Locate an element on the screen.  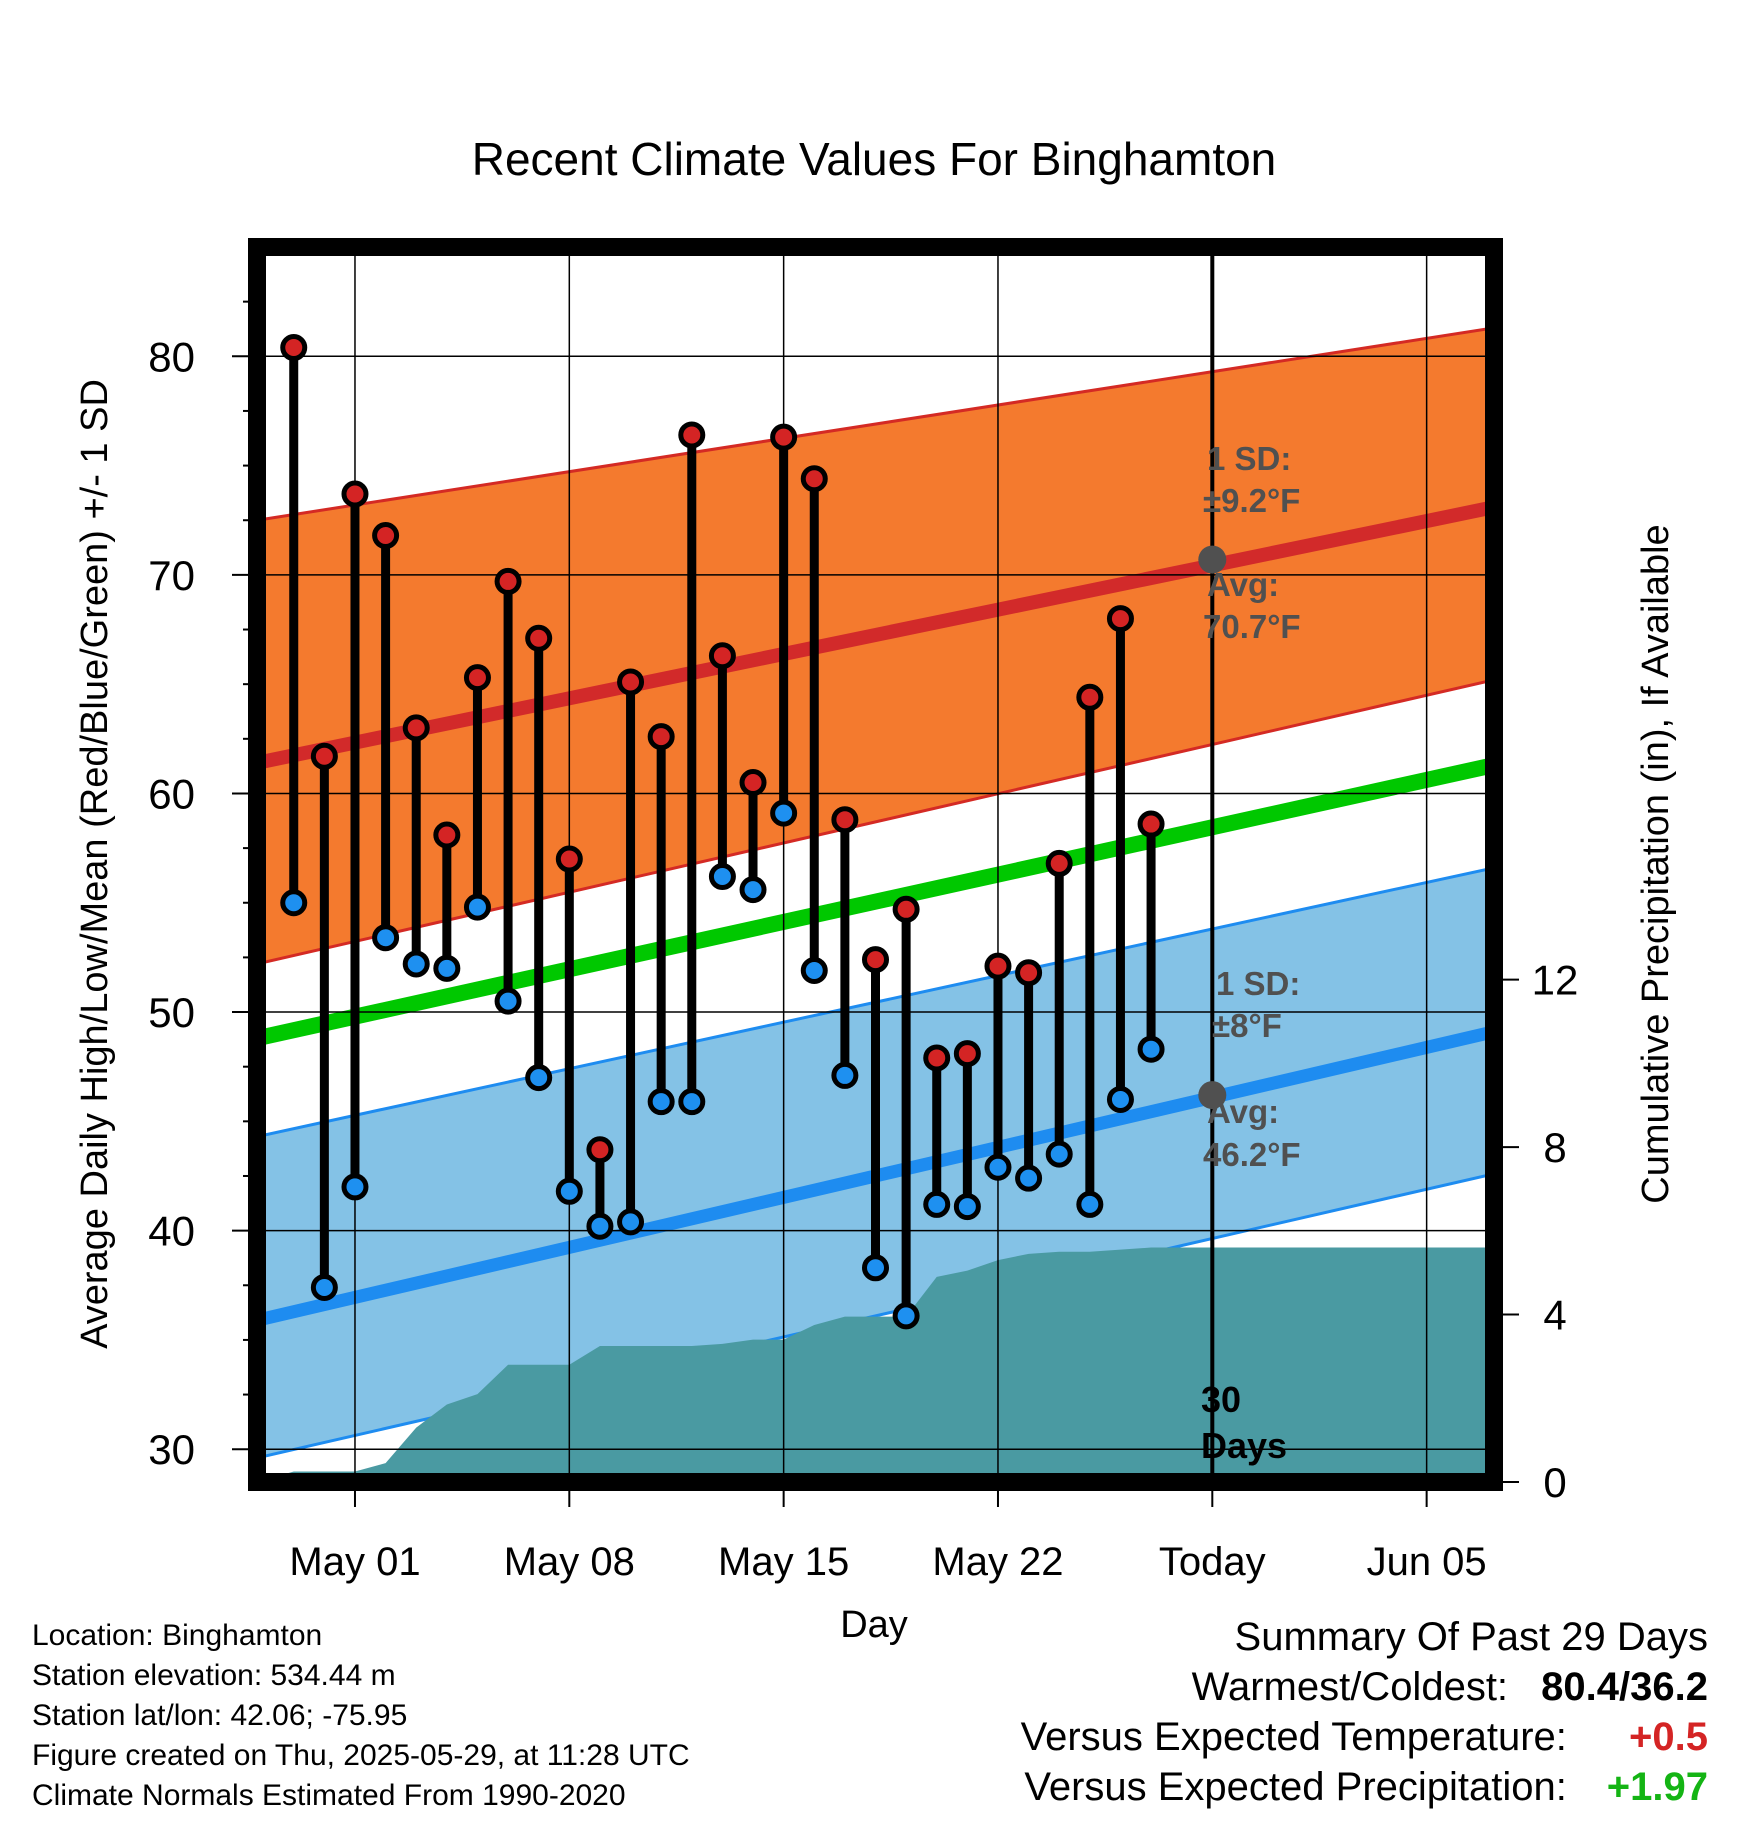
y2-tick-label: 12 is located at coordinates (1555, 980).